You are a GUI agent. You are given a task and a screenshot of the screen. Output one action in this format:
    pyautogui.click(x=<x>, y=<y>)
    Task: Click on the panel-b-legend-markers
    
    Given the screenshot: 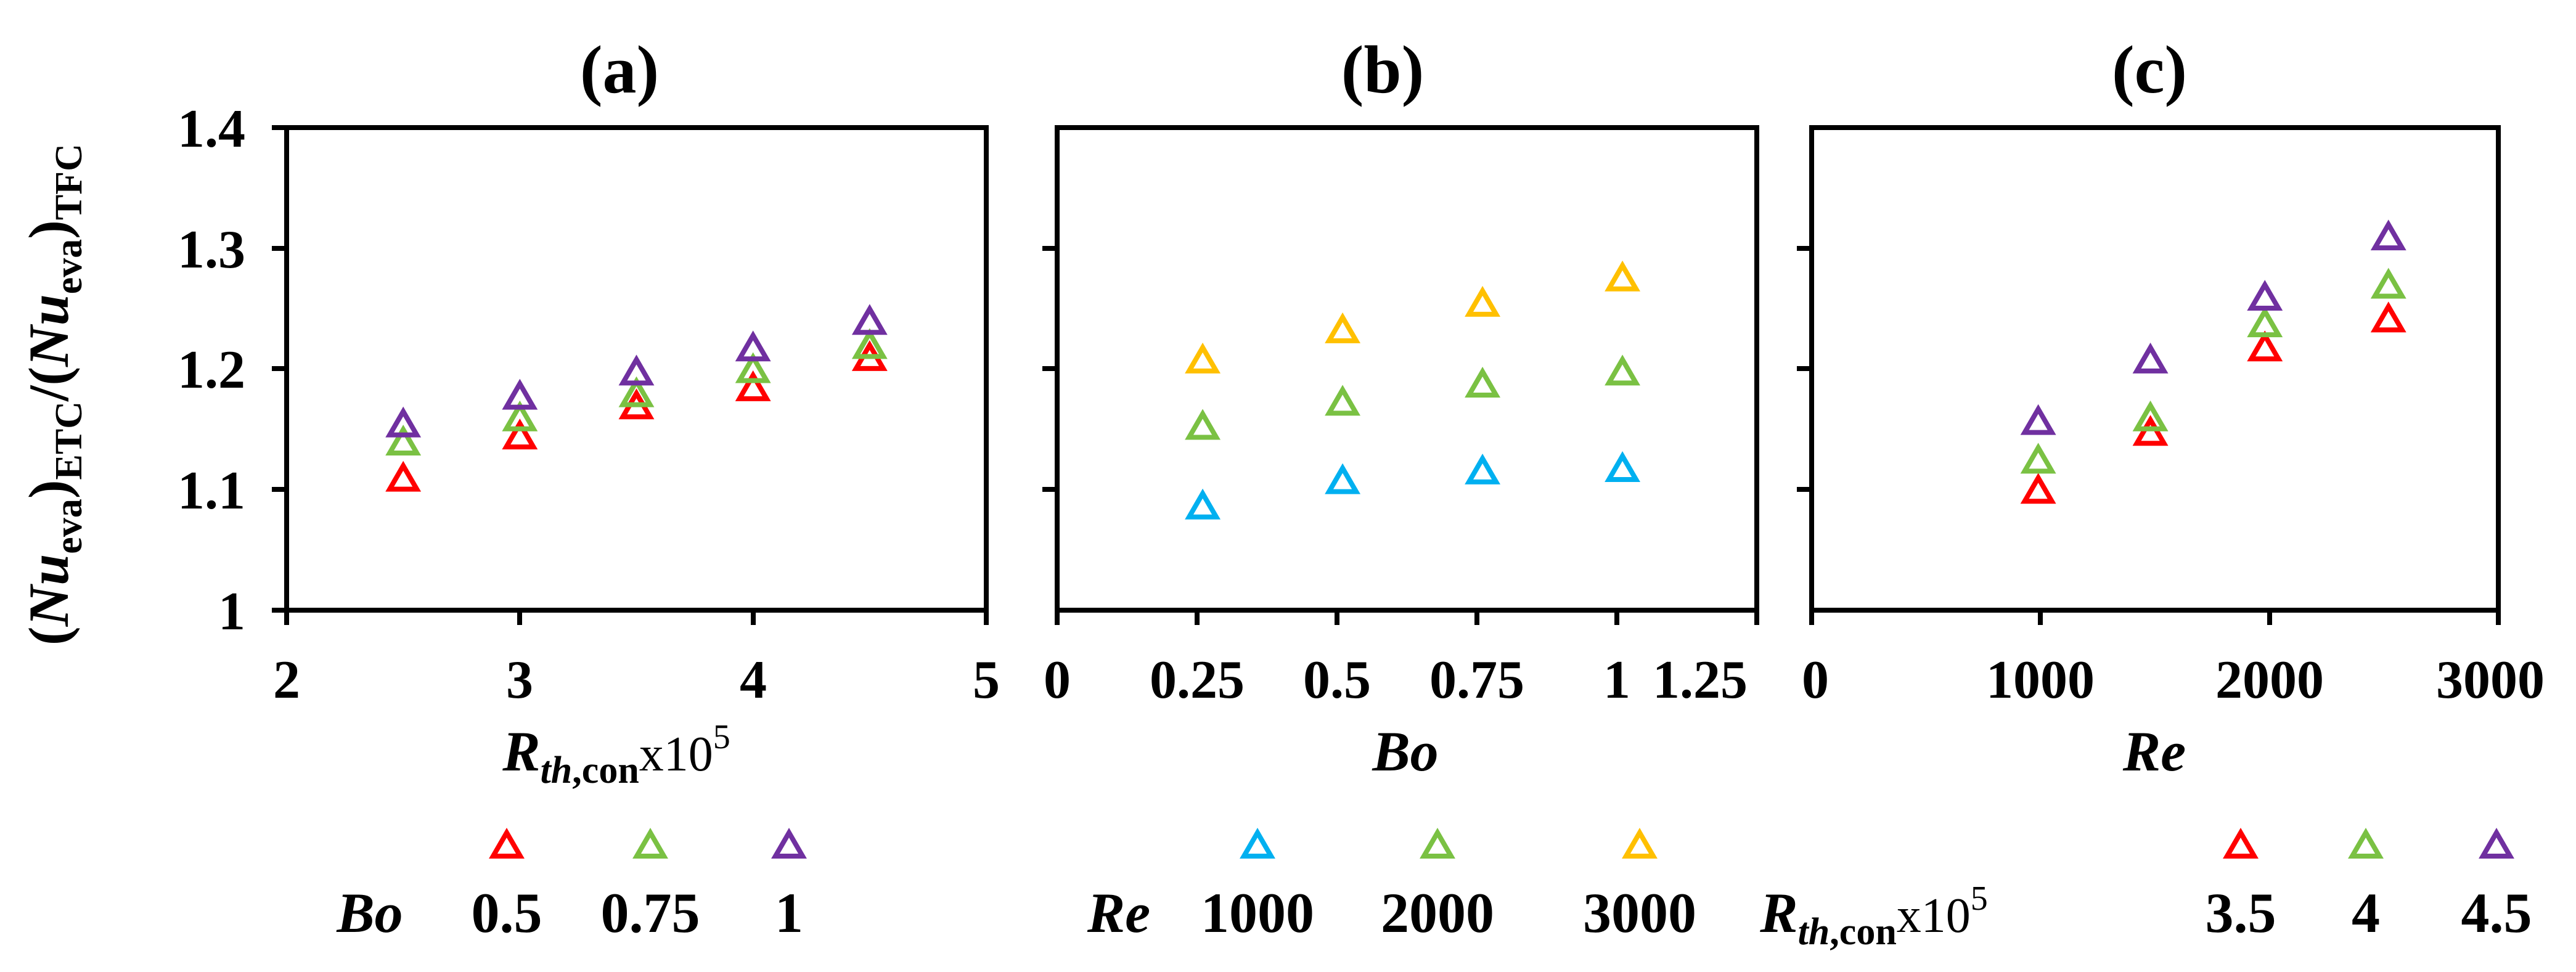 What is the action you would take?
    pyautogui.click(x=1449, y=844)
    